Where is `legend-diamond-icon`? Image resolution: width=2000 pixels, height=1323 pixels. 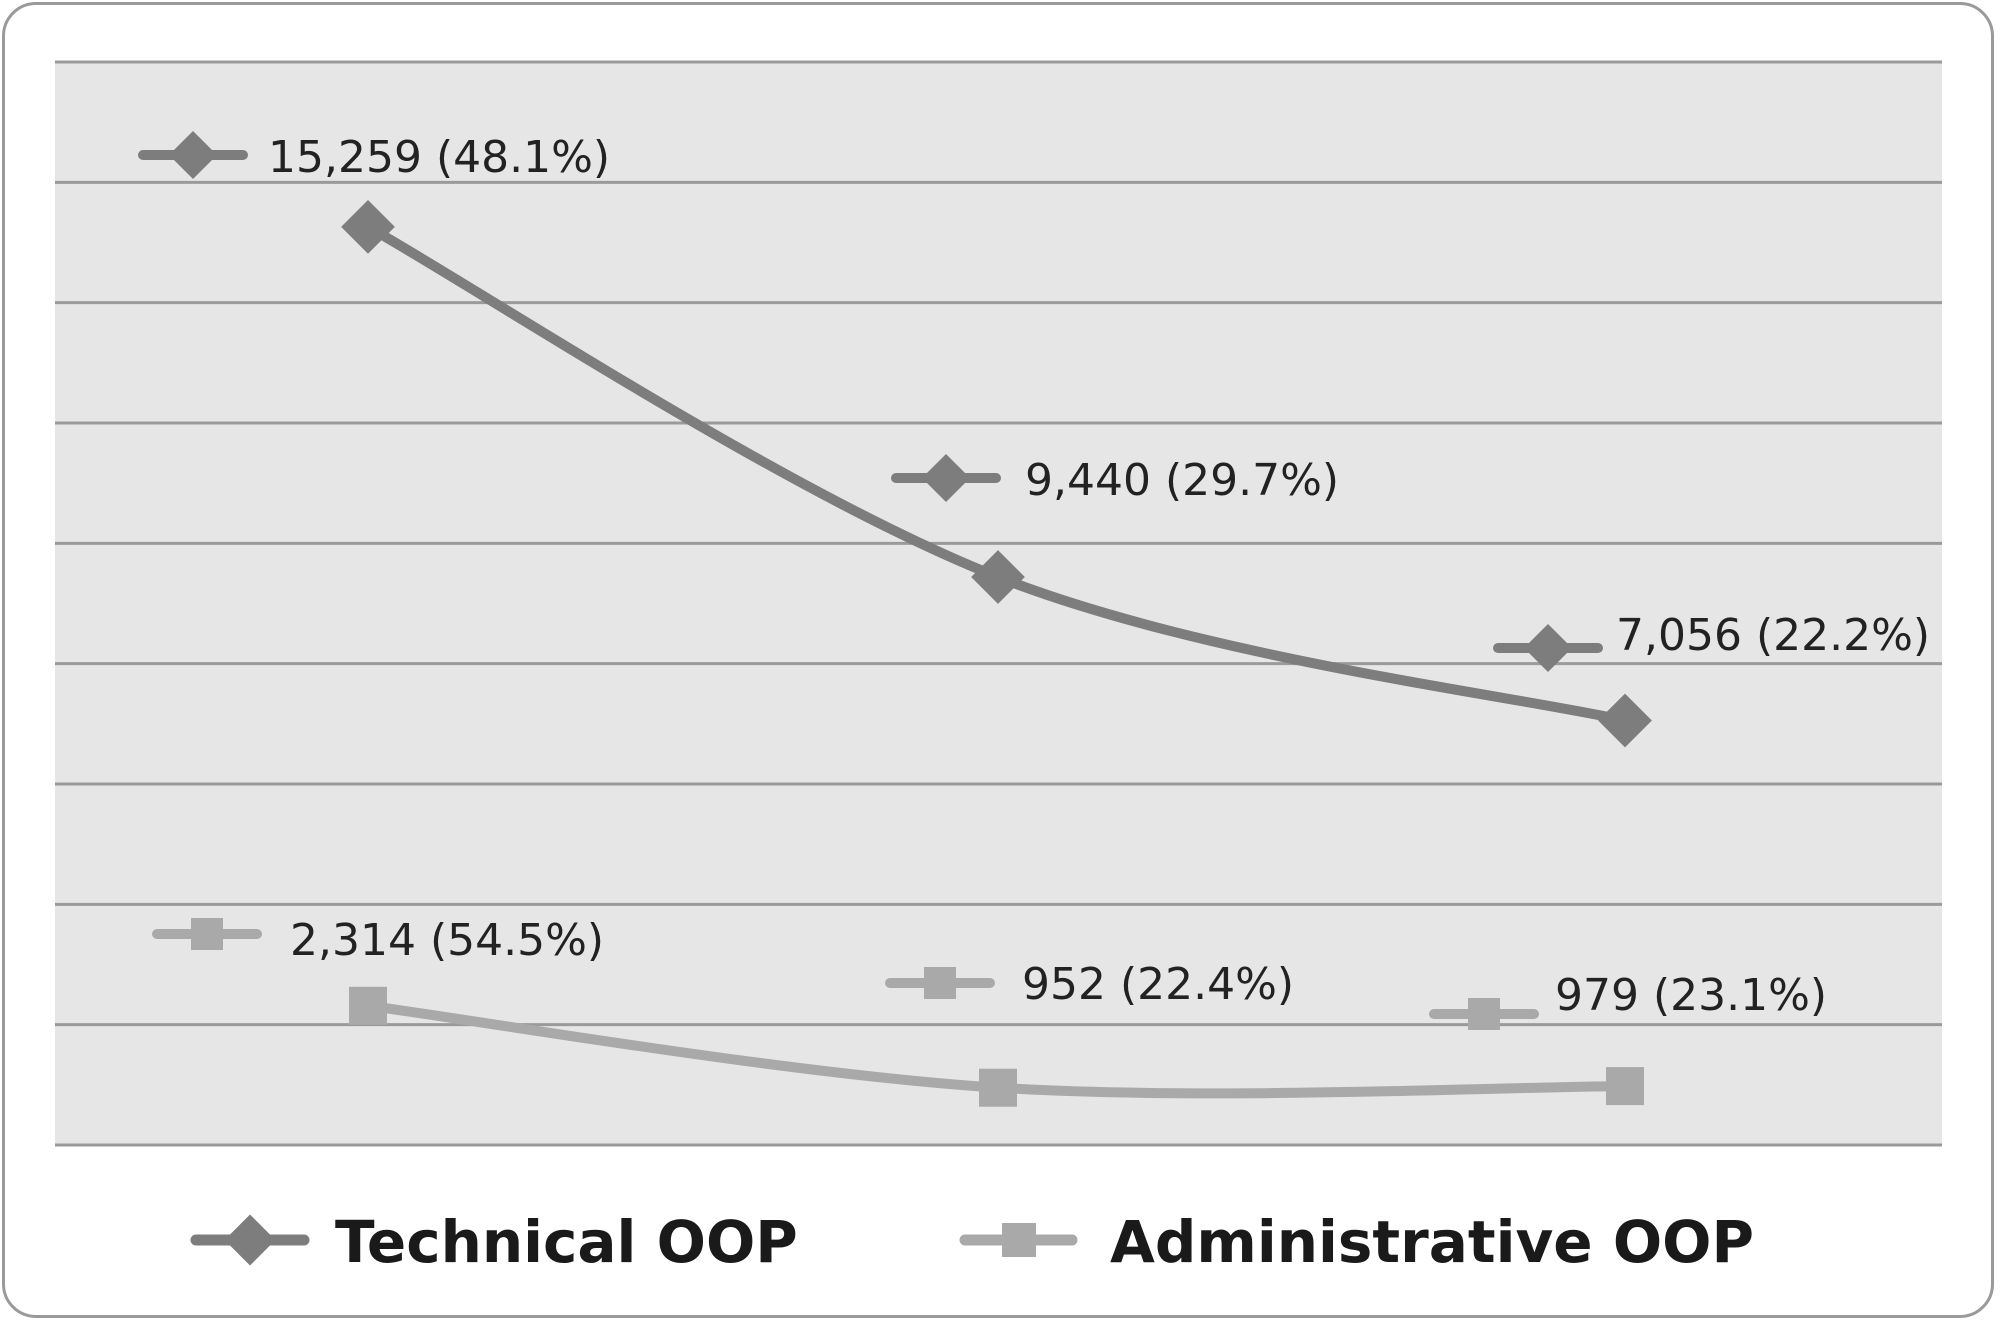
legend-diamond-icon is located at coordinates (250, 1240).